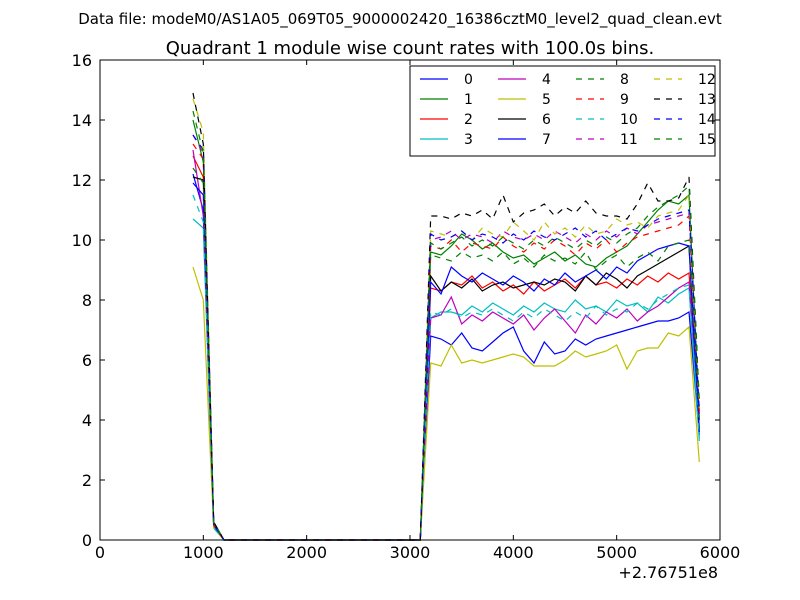 The image size is (800, 600). Describe the element at coordinates (468, 140) in the screenshot. I see `legend-label-3: 3` at that location.